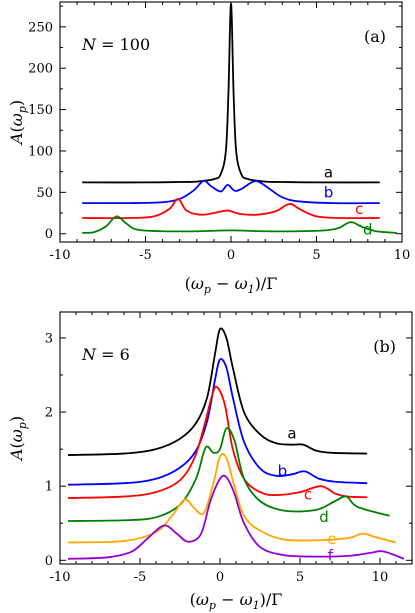 The image size is (415, 613). Describe the element at coordinates (402, 255) in the screenshot. I see `x-tick-label-a-4: 10` at that location.